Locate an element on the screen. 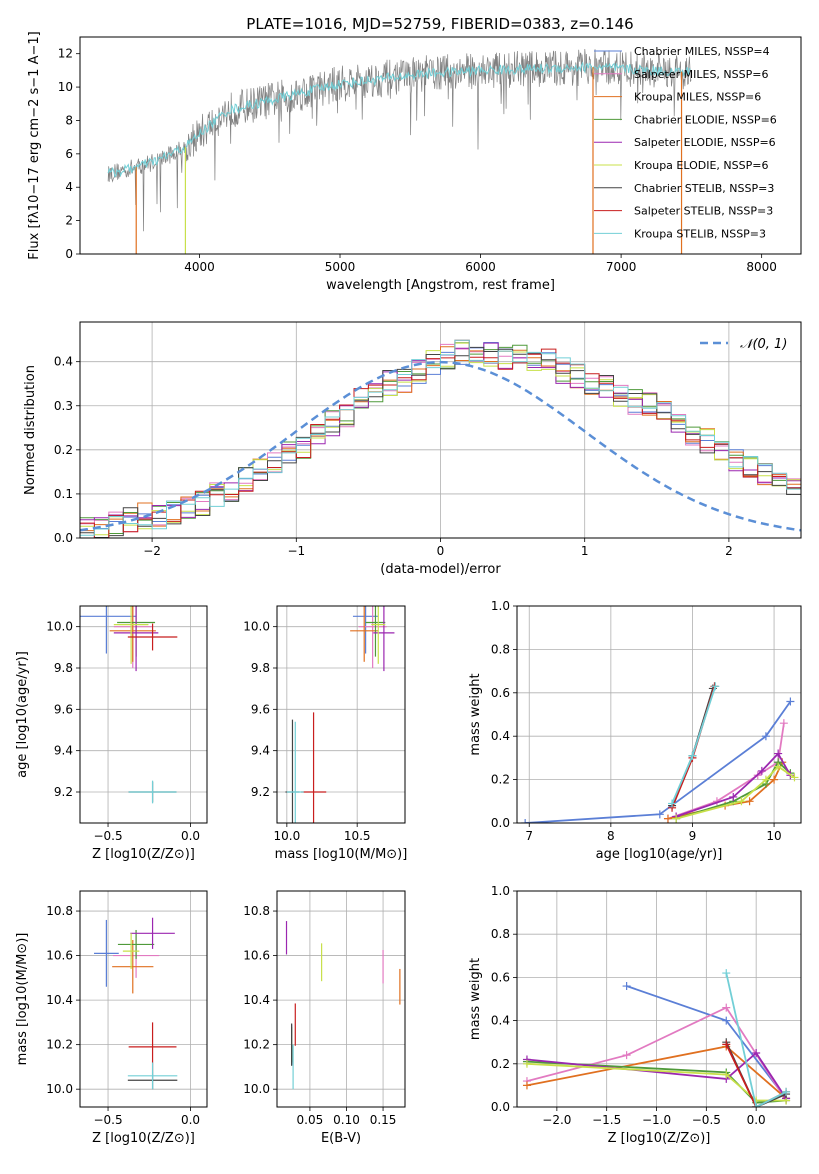 The height and width of the screenshot is (1174, 819). weights-vs-age-lines is located at coordinates (660, 752).